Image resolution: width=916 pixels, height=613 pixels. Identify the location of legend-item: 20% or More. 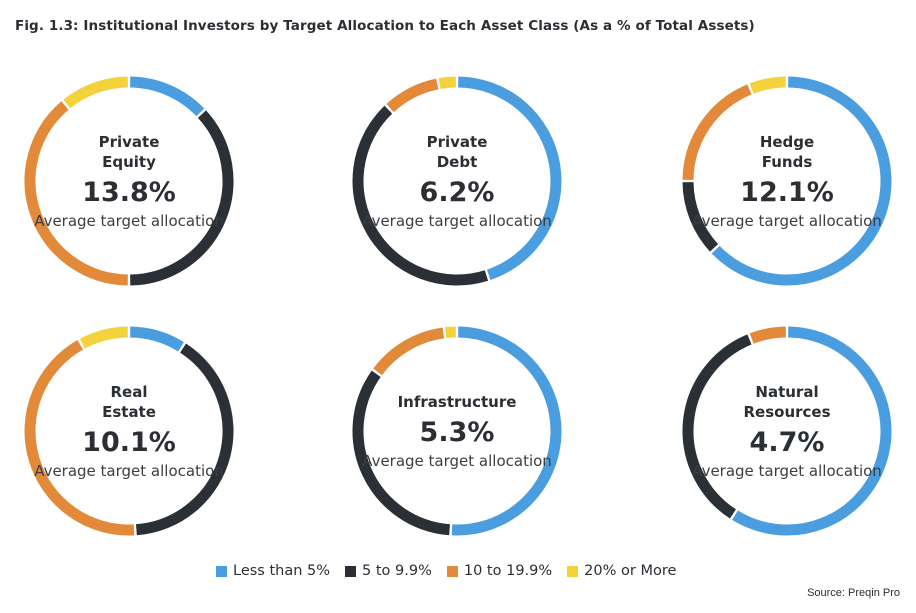
(621, 571).